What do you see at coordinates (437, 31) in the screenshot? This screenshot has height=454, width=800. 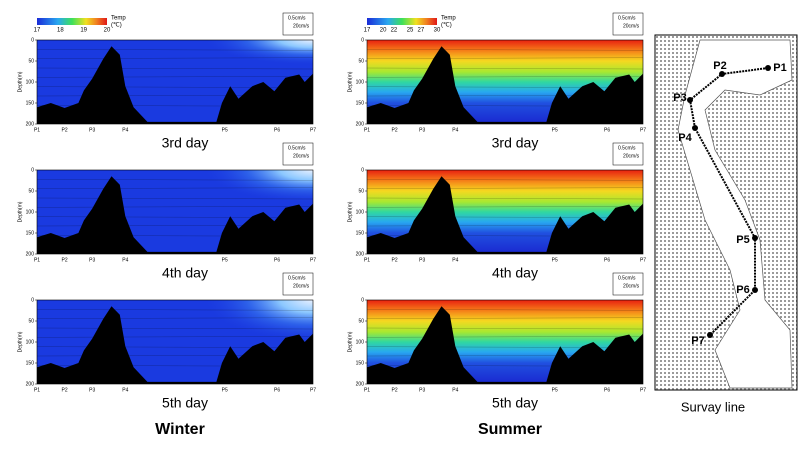 I see `colorbar-tick: 30` at bounding box center [437, 31].